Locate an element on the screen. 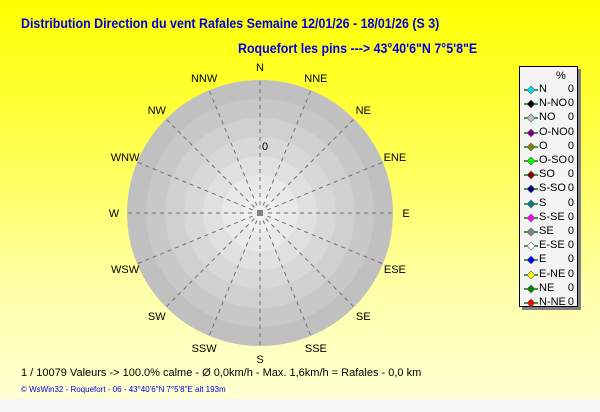 This screenshot has height=412, width=600. legend-label: S-SO is located at coordinates (552, 188).